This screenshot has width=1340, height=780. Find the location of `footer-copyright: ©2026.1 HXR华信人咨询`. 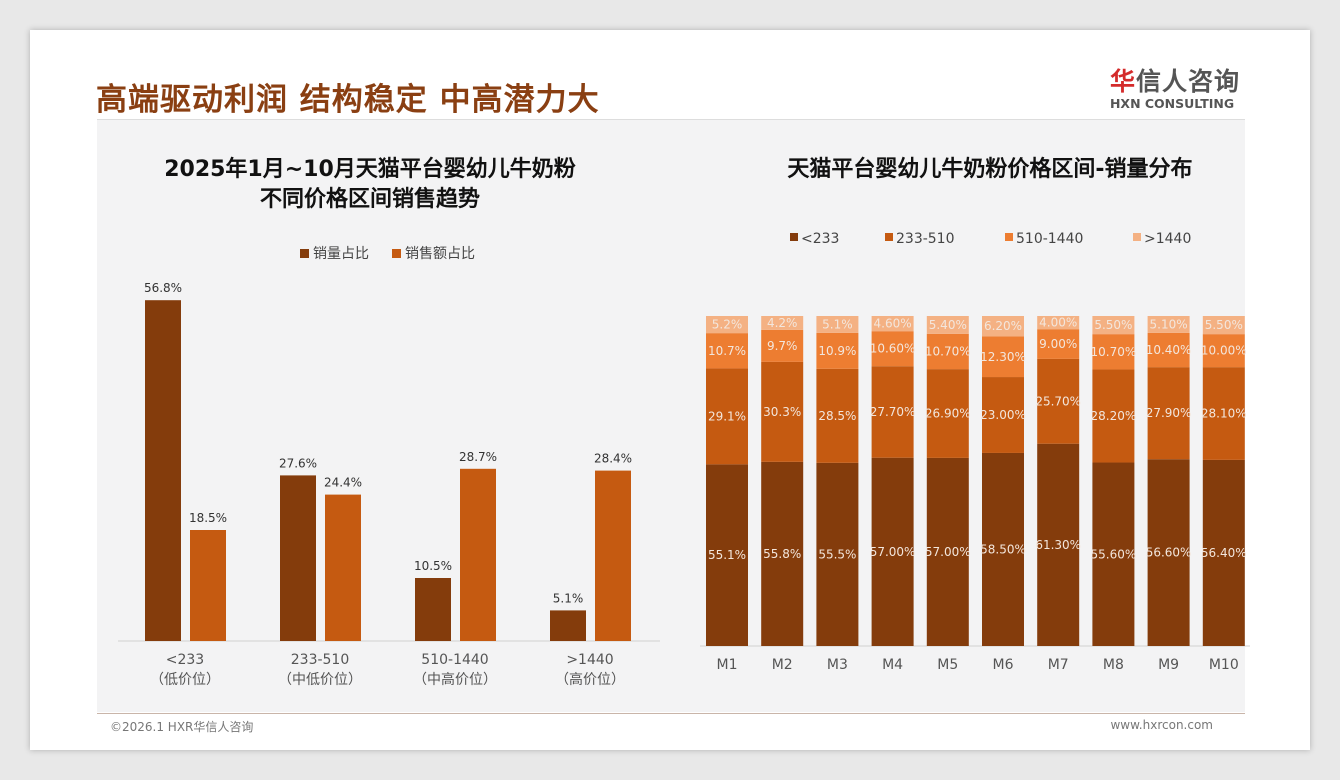

footer-copyright: ©2026.1 HXR华信人咨询 is located at coordinates (182, 727).